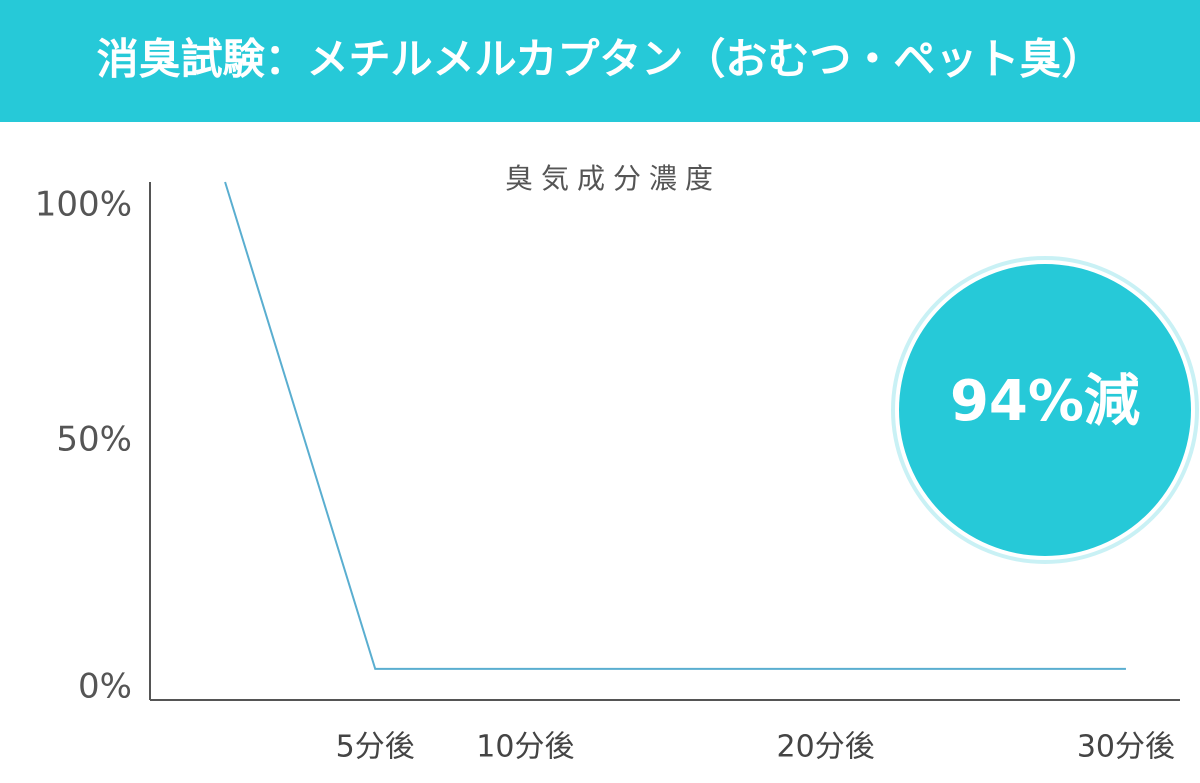 This screenshot has height=783, width=1200. Describe the element at coordinates (613, 178) in the screenshot. I see `chart-subtitle: 臭気成分濃度` at that location.